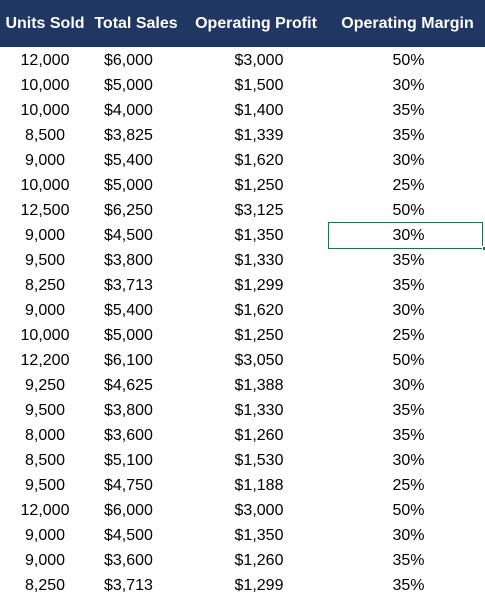  I want to click on cell-operating-profit: $1,388, so click(259, 385).